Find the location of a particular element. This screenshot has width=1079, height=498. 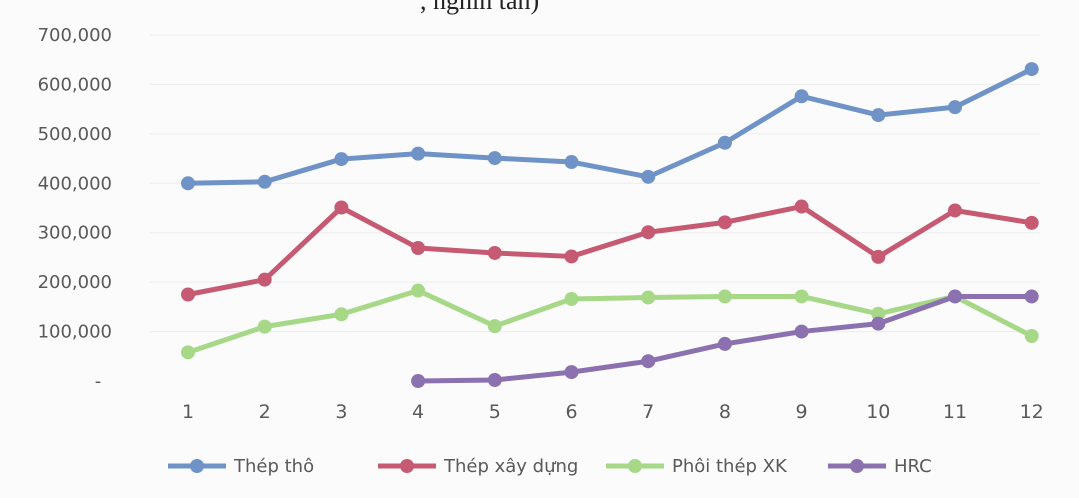

x-tick-label: 3 is located at coordinates (341, 412).